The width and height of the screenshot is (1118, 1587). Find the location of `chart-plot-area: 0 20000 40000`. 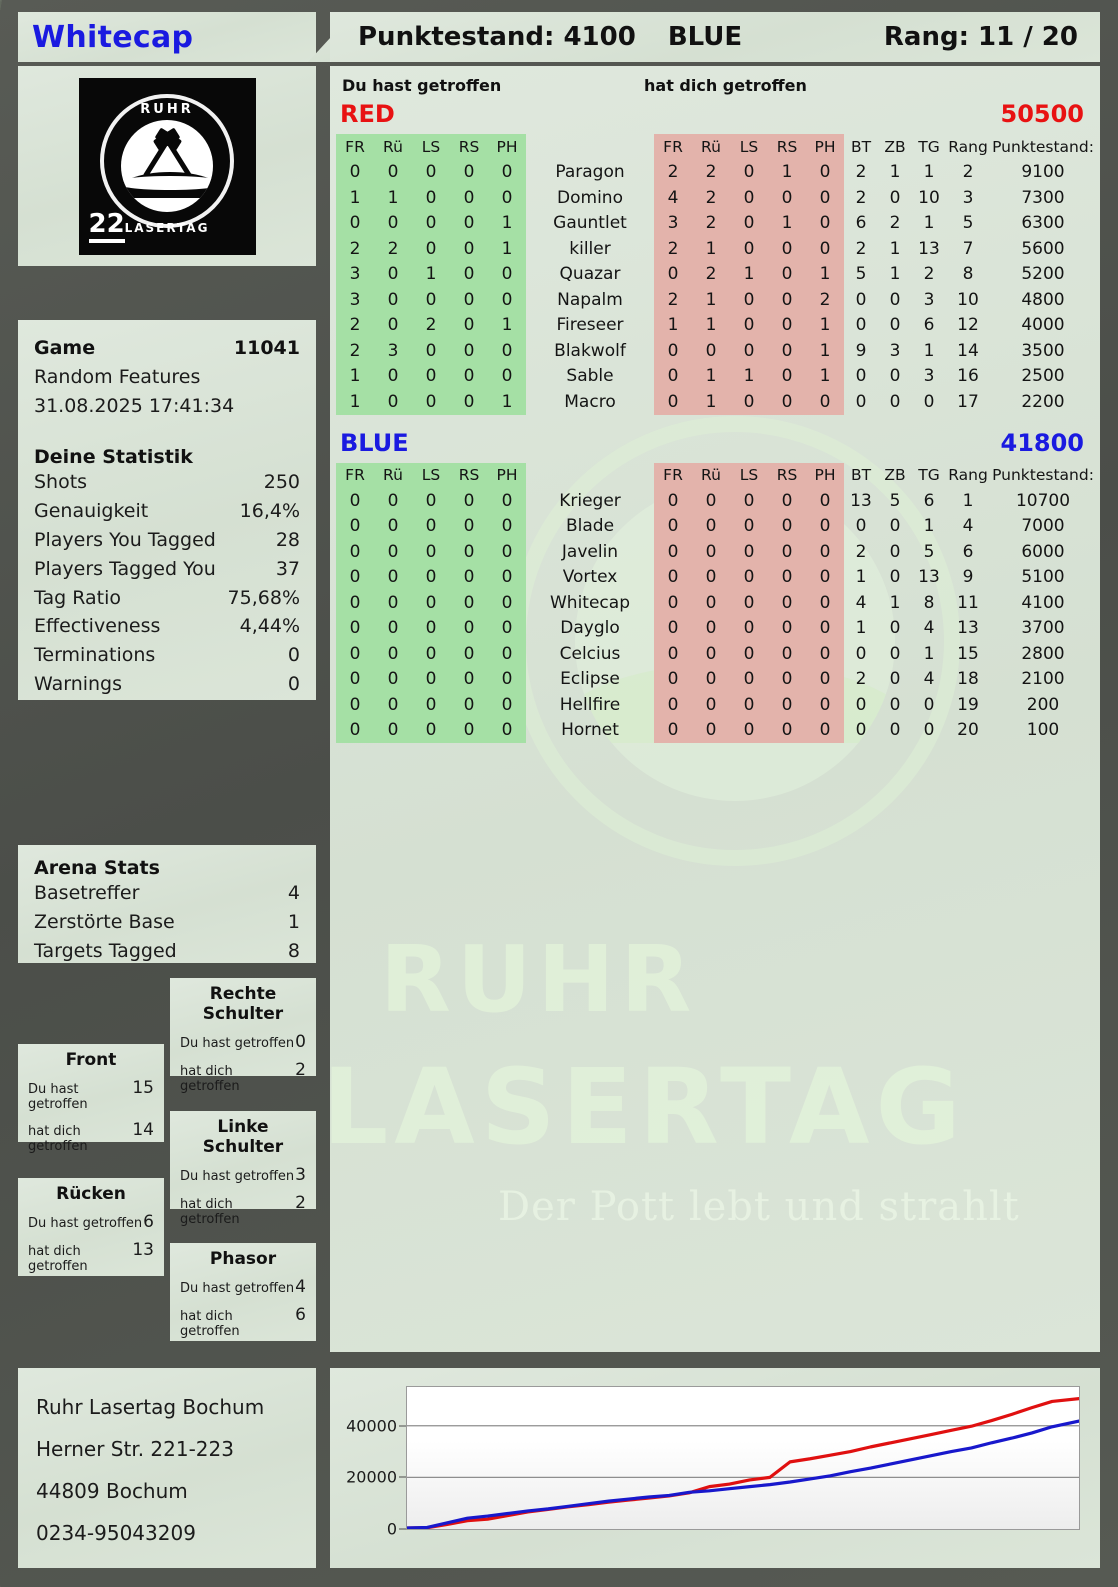

chart-plot-area: 0 20000 40000 is located at coordinates (713, 1462).